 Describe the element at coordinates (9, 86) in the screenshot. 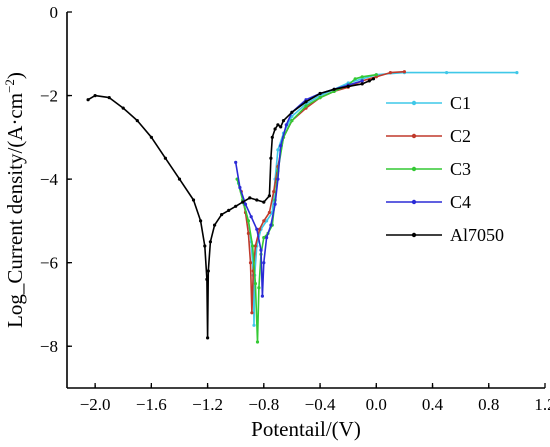

I see `y-axis-title-superscript: −2` at that location.